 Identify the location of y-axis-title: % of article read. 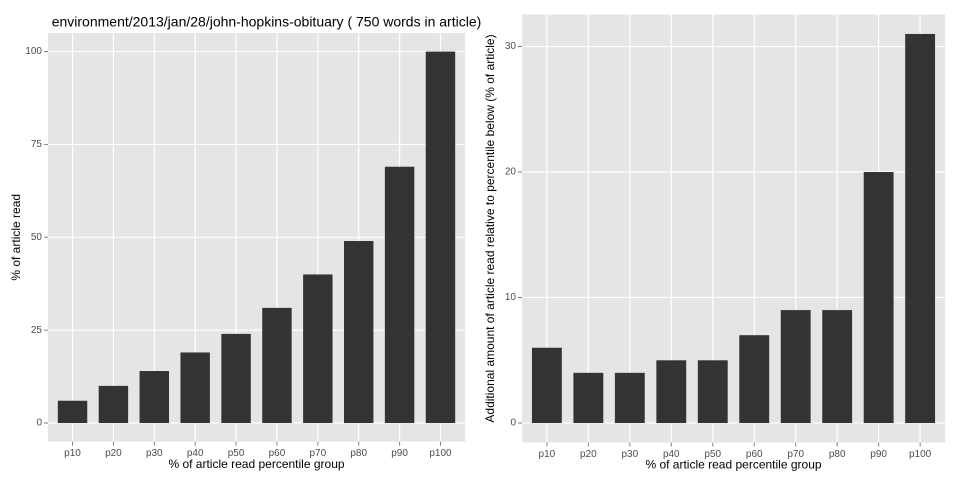
(16, 237).